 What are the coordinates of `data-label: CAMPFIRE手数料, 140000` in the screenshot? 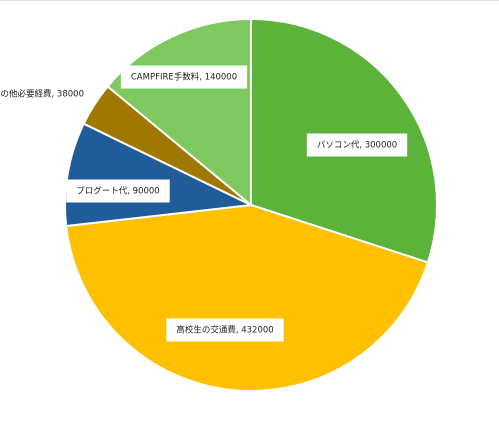 It's located at (184, 77).